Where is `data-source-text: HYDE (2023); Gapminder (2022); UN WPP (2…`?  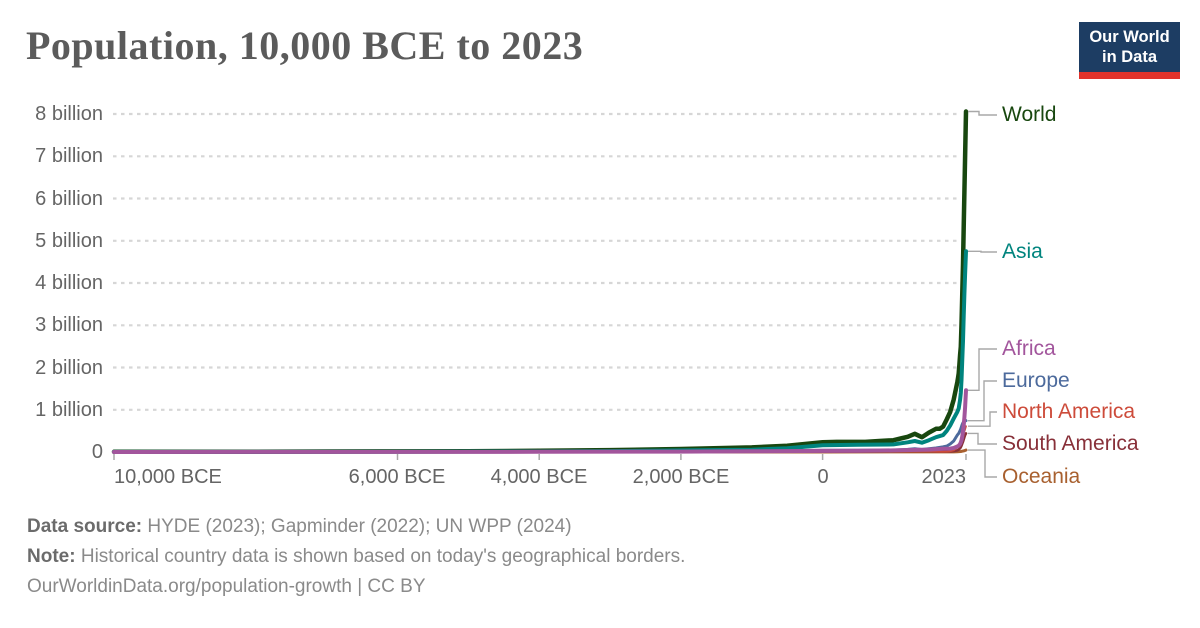 data-source-text: HYDE (2023); Gapminder (2022); UN WPP (2… is located at coordinates (357, 526).